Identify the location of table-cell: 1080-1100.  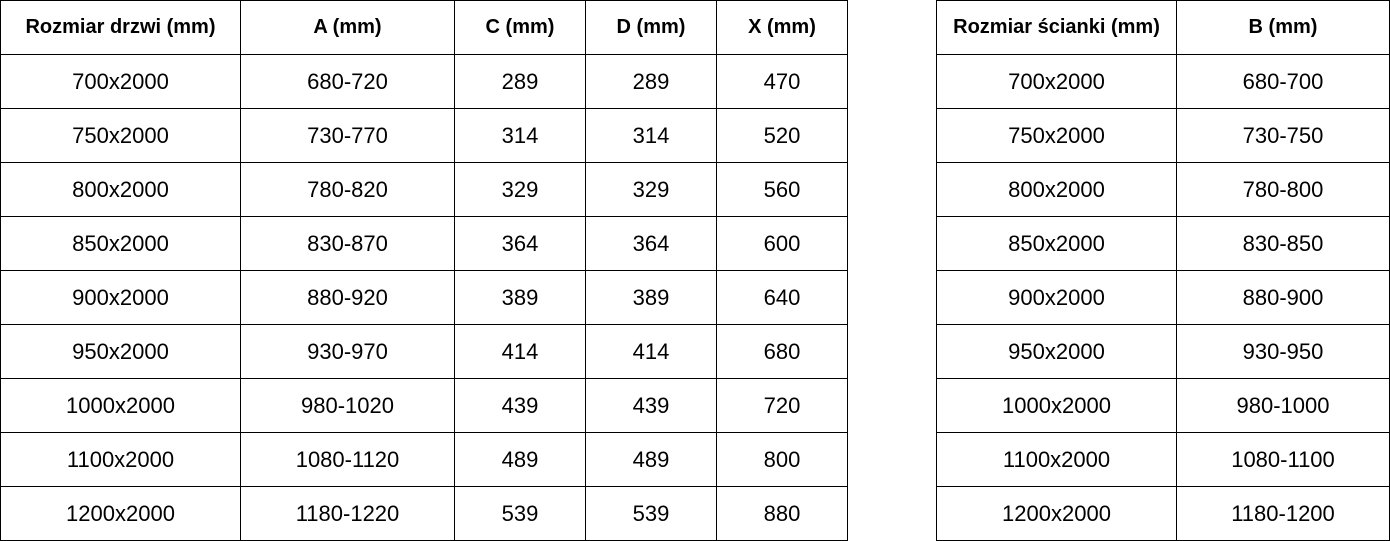
(1283, 459).